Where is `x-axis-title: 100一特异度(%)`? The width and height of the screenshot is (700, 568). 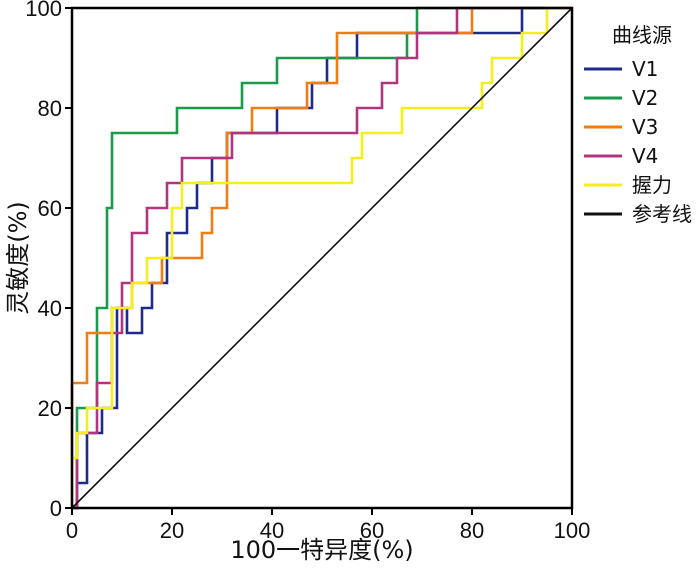
x-axis-title: 100一特异度(%) is located at coordinates (321, 550).